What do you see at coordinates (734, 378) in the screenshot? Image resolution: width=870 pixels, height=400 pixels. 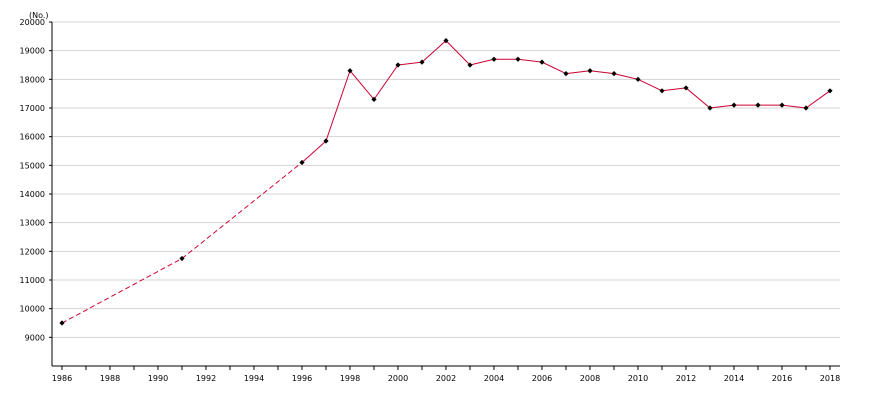 I see `x-tick-label-2014: 2014` at bounding box center [734, 378].